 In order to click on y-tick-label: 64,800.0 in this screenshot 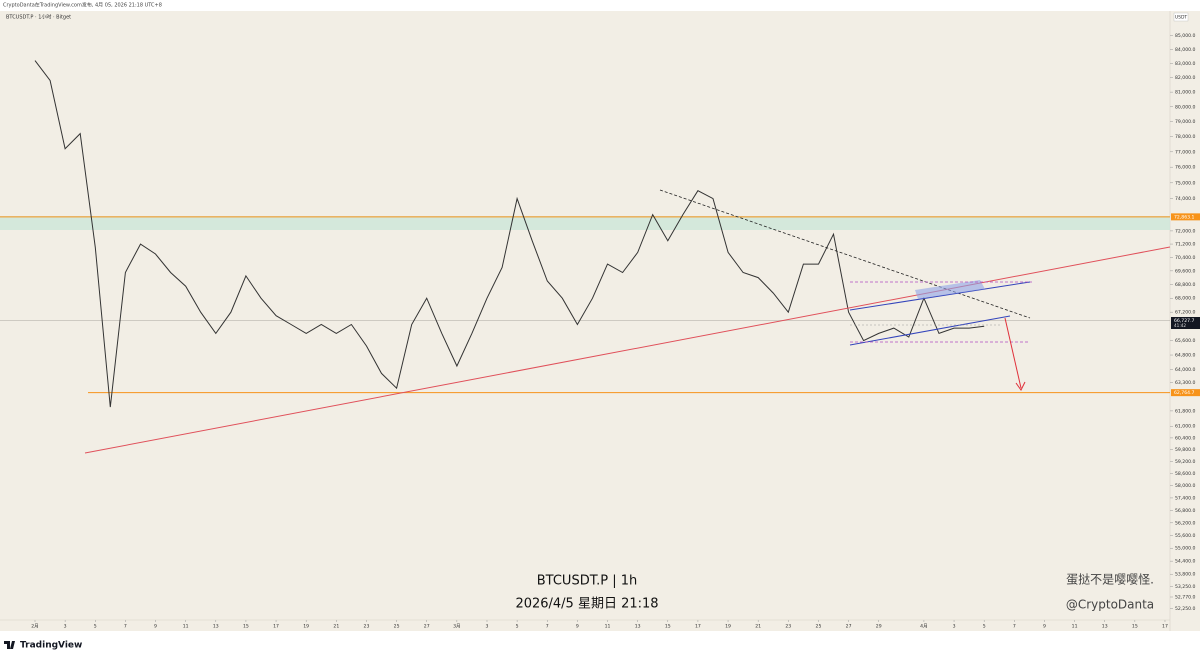, I will do `click(1185, 356)`.